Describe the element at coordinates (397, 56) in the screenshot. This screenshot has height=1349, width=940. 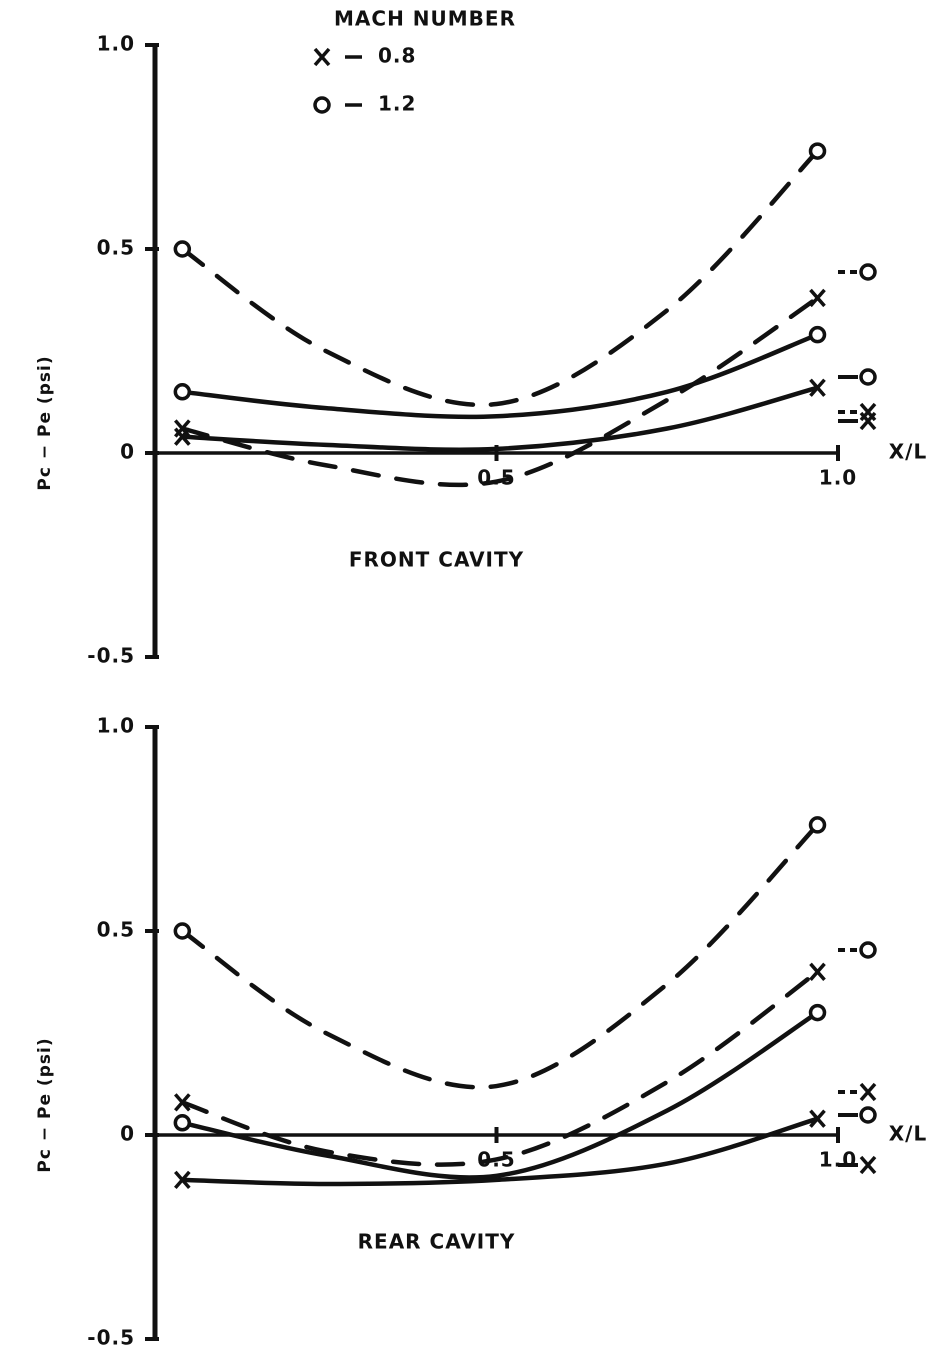
I see `legend-label: 0.8` at that location.